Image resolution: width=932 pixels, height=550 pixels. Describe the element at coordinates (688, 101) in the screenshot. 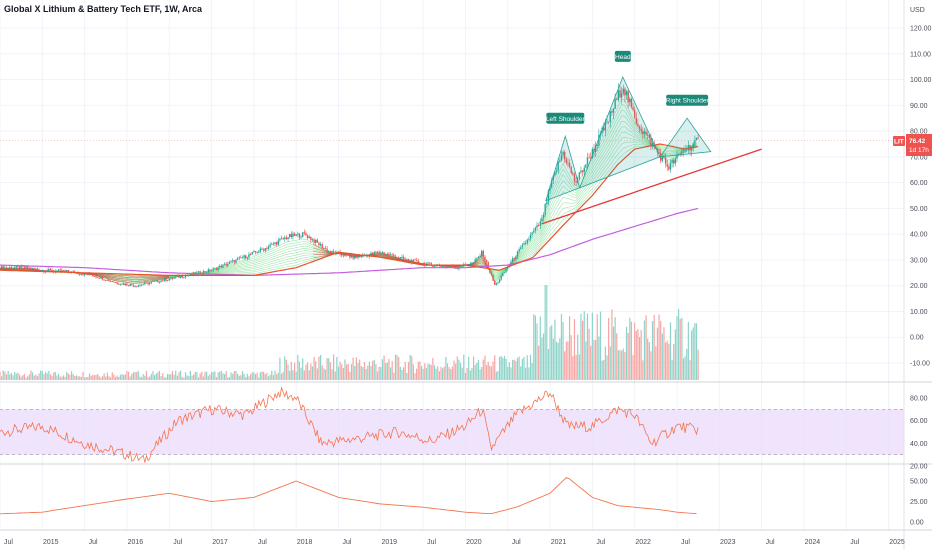

I see `pattern-label-text: Right Shoulder` at that location.